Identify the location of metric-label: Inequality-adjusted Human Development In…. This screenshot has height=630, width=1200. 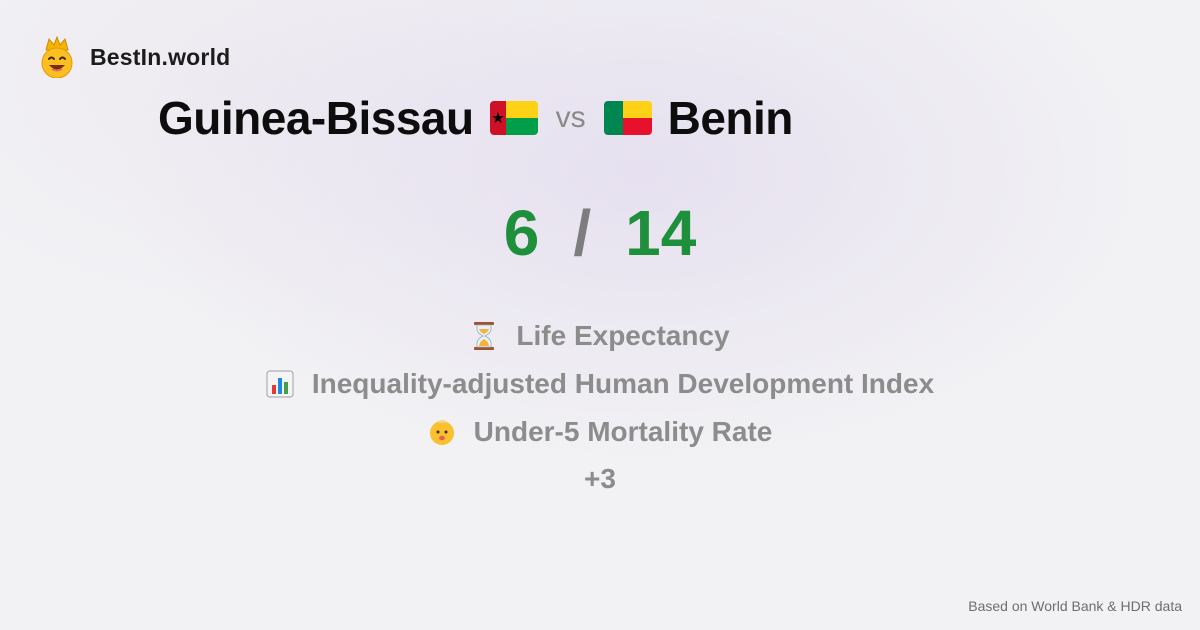
(623, 383).